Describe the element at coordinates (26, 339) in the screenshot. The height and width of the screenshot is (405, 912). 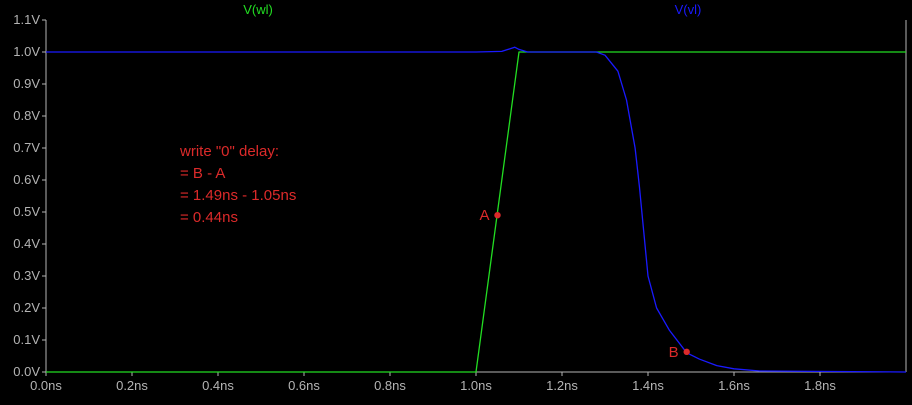
I see `y-tick-label: 0.1V` at that location.